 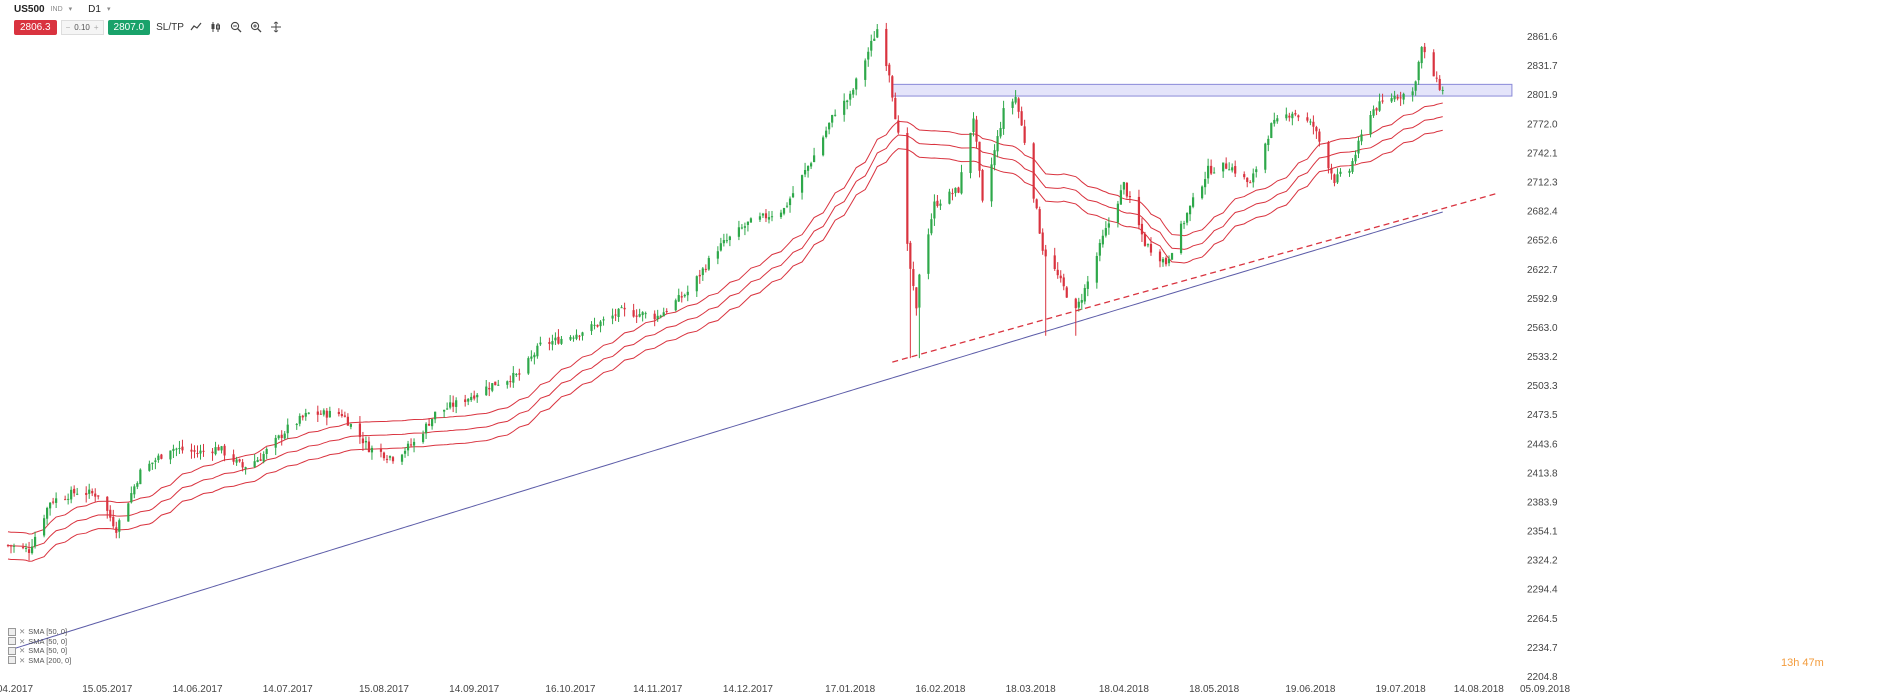 I want to click on legend-item: ✕ SMA [200, 0], so click(x=39, y=661).